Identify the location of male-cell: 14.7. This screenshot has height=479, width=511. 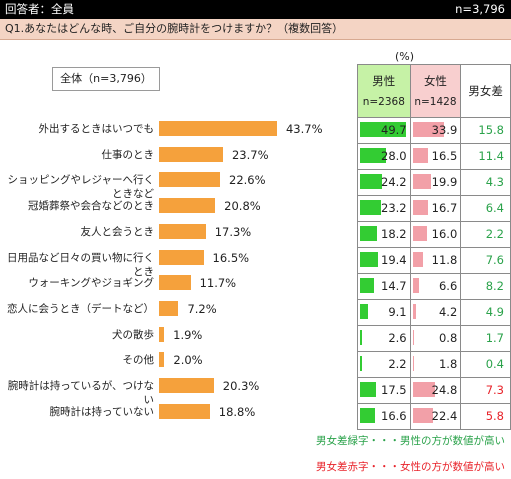
(384, 286).